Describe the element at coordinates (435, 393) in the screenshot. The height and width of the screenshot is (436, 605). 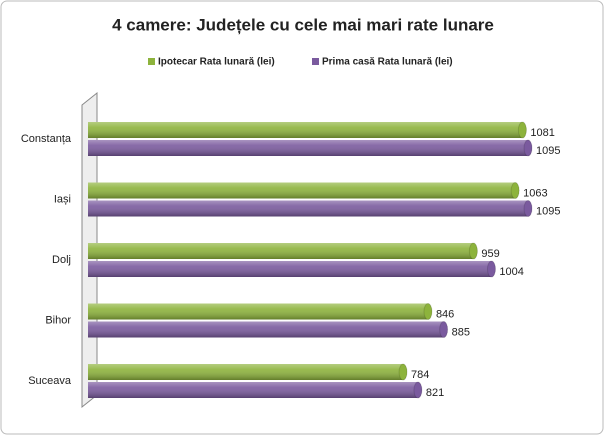
I see `value-label: 821` at that location.